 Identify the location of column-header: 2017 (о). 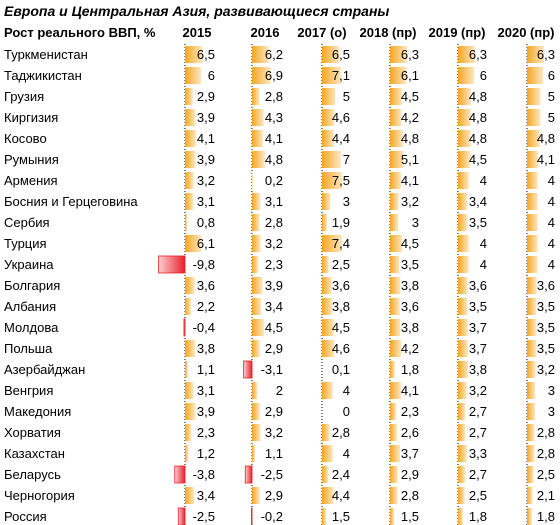
(321, 32).